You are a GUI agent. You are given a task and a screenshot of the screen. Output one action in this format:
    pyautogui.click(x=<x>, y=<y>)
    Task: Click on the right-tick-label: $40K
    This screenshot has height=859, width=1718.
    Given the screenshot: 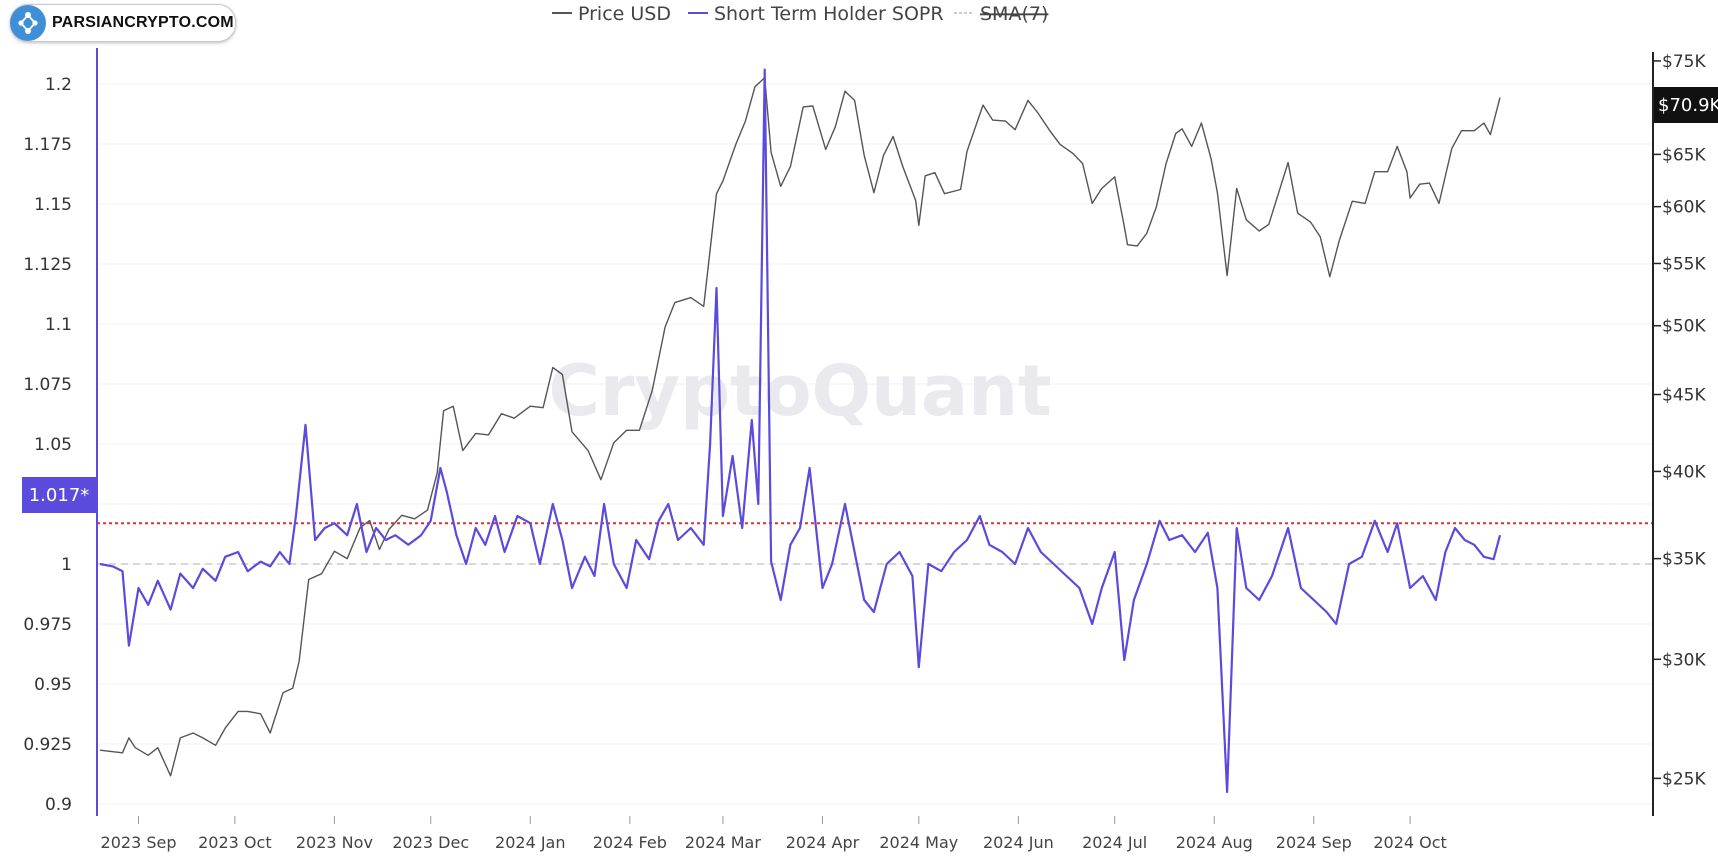 What is the action you would take?
    pyautogui.click(x=1684, y=472)
    